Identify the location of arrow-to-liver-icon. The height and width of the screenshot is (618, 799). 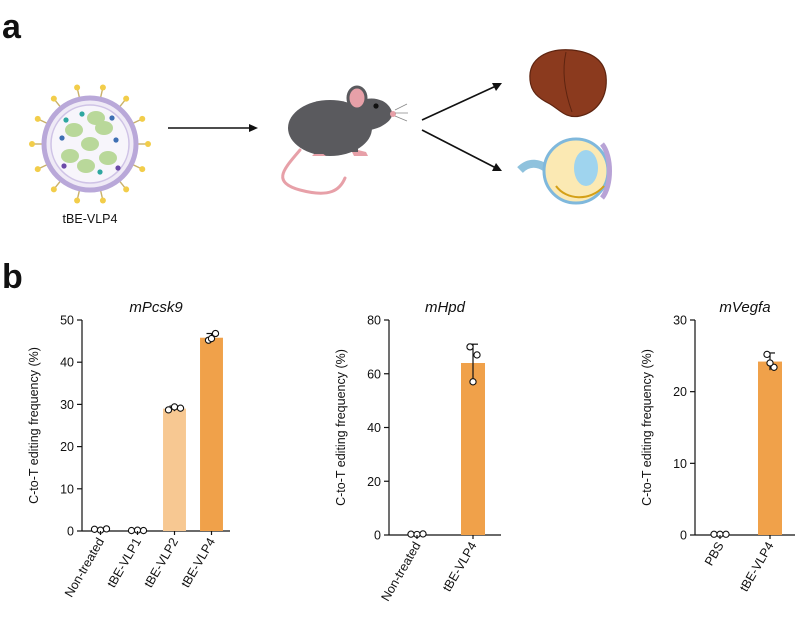
(461, 102).